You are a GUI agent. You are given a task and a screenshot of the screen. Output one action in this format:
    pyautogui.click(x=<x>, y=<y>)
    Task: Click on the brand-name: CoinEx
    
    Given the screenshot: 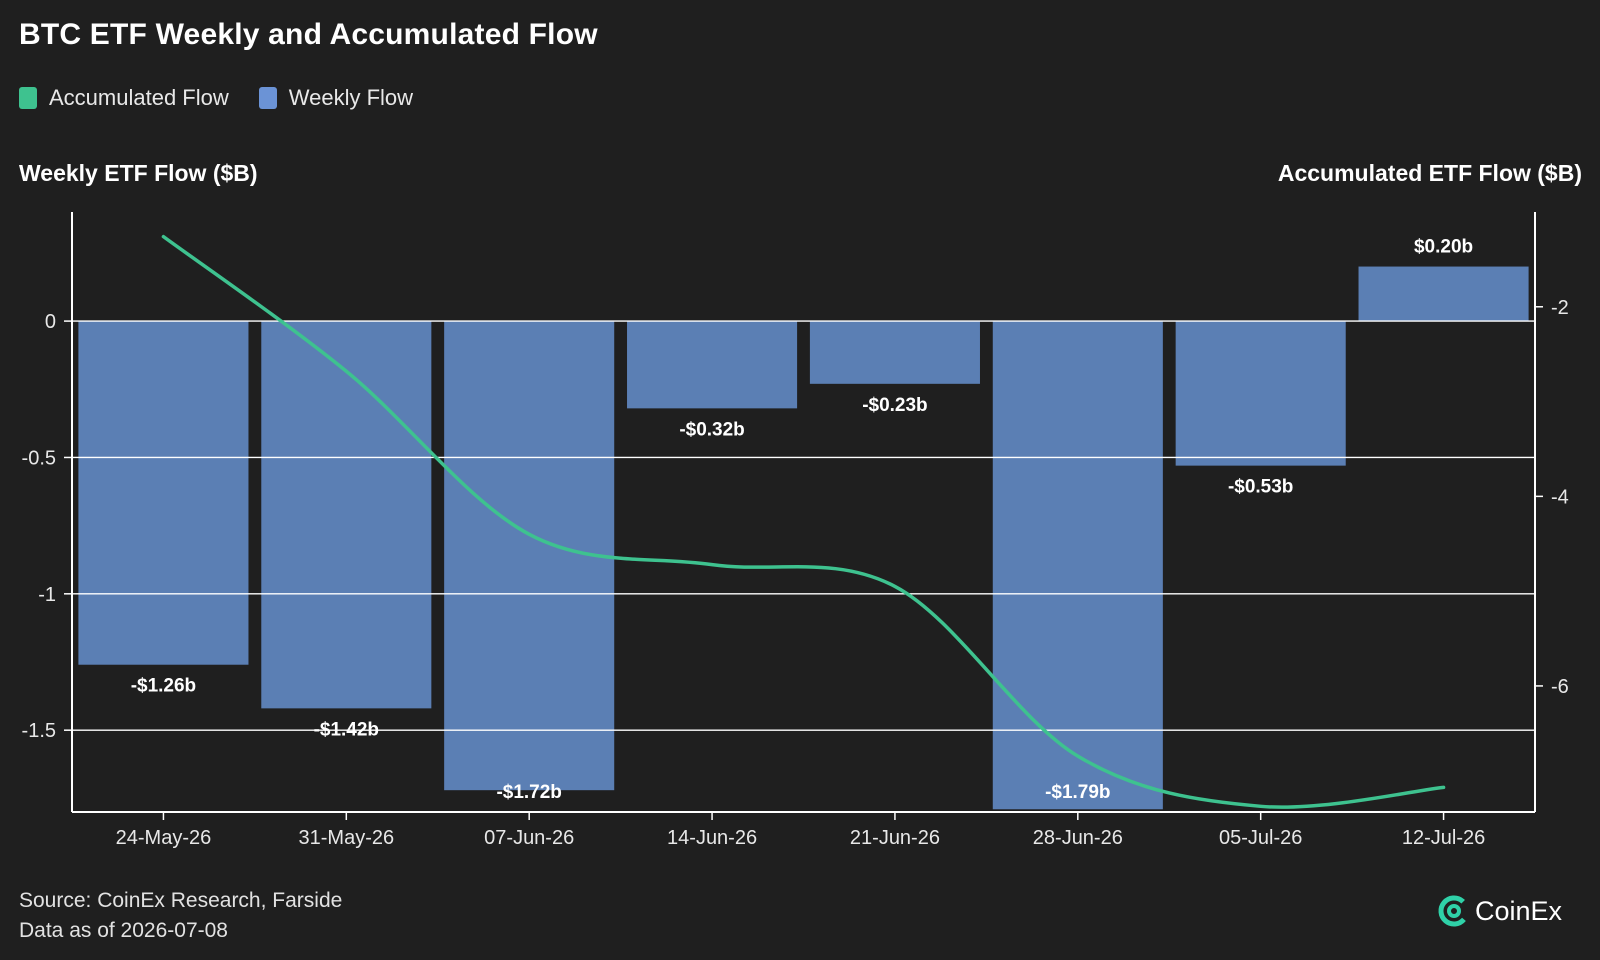 What is the action you would take?
    pyautogui.click(x=1518, y=910)
    